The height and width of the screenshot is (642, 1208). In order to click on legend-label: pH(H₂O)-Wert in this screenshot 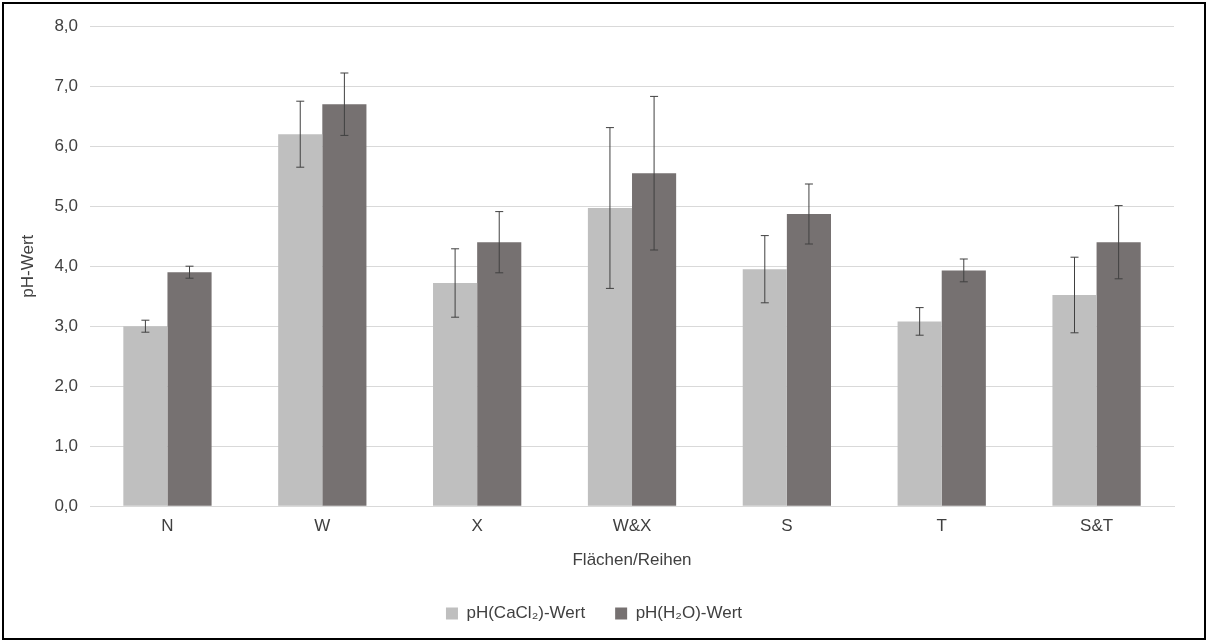, I will do `click(689, 613)`.